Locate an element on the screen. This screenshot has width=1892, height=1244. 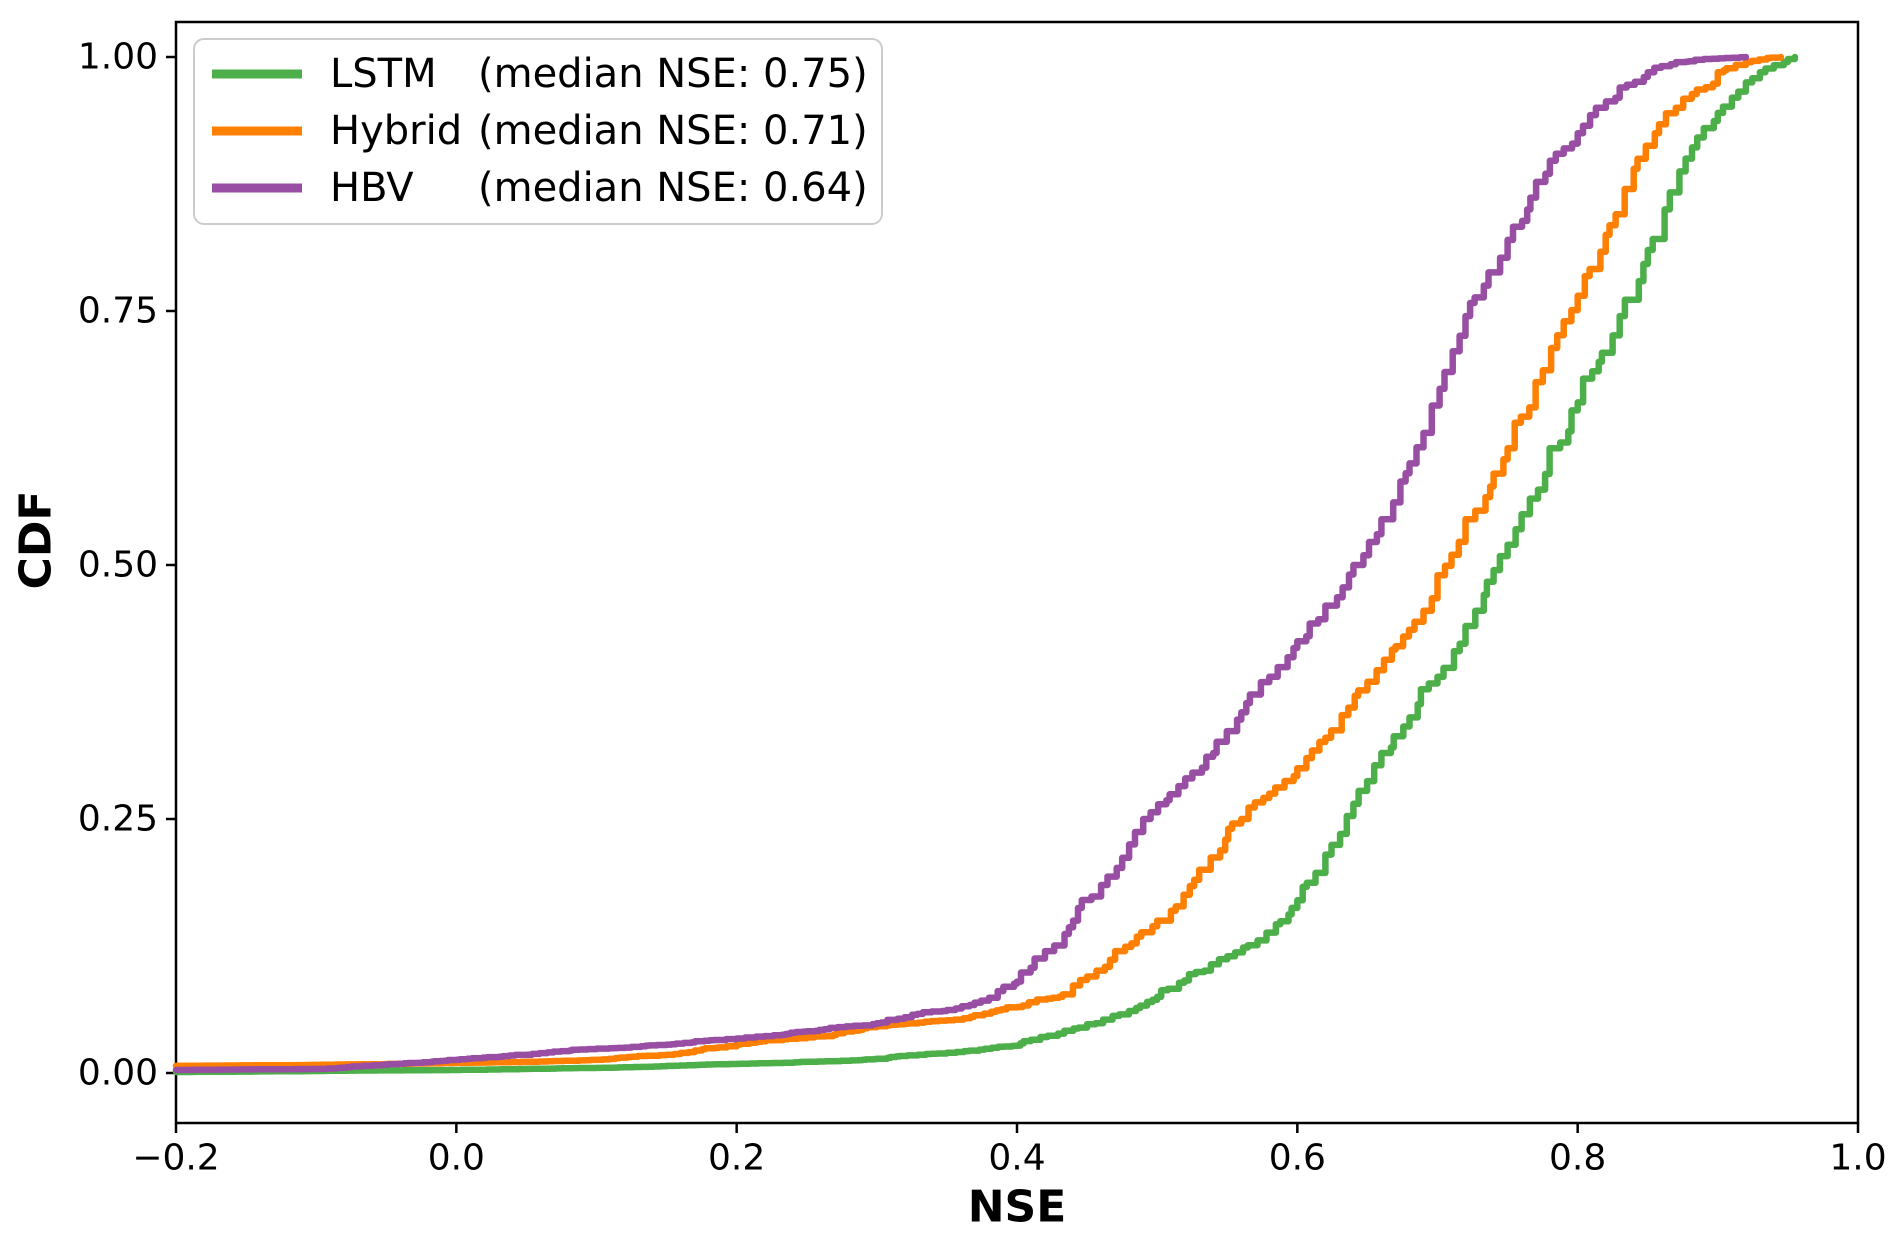
y-axis-label: CDF is located at coordinates (36, 540).